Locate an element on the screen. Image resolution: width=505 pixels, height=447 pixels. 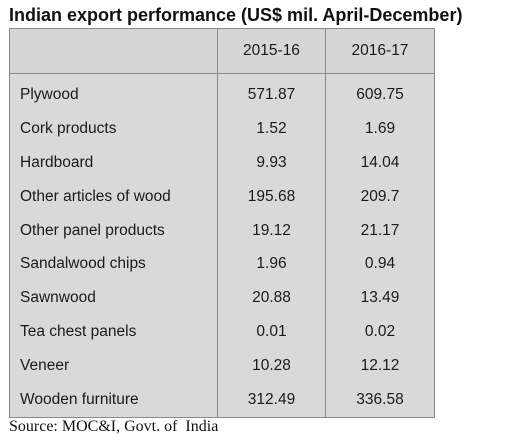
header-row: 2015-16 2016-17 is located at coordinates (222, 51).